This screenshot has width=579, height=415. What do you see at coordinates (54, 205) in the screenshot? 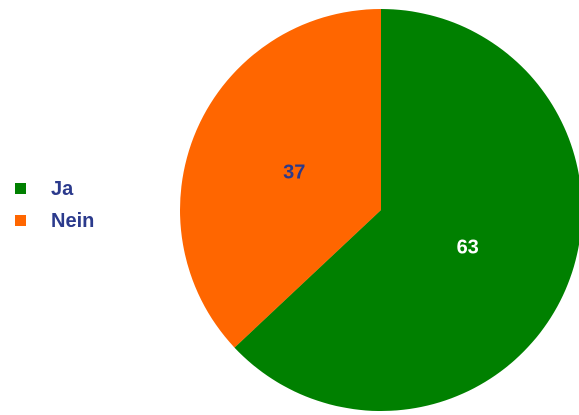
I see `legend: Ja Nein` at bounding box center [54, 205].